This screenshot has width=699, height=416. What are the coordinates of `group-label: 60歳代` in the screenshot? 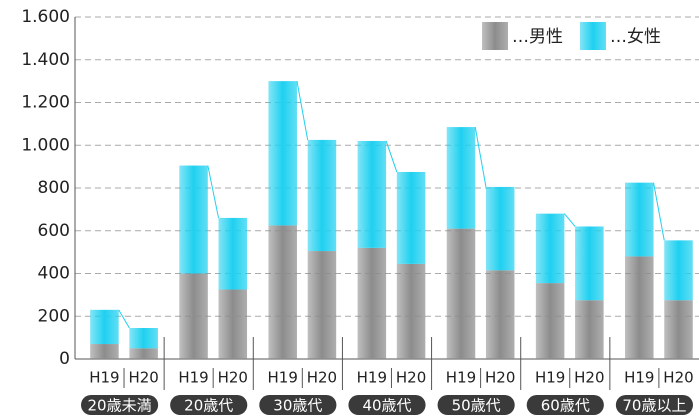 It's located at (565, 406).